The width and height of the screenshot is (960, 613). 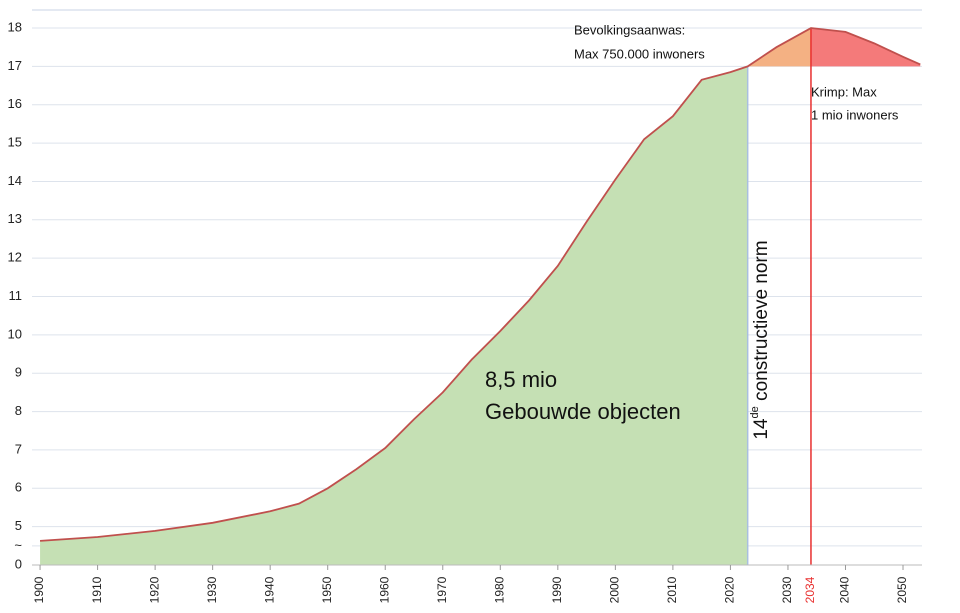 What do you see at coordinates (442, 589) in the screenshot?
I see `x-tick-label: 1970` at bounding box center [442, 589].